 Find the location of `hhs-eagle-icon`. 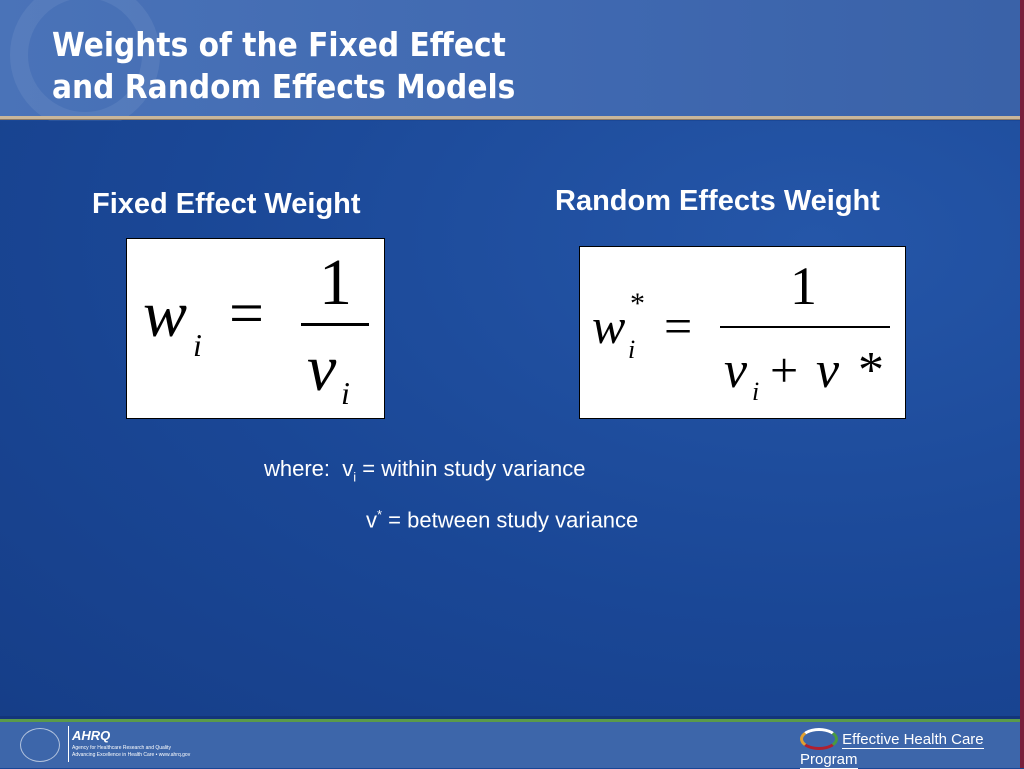

hhs-eagle-icon is located at coordinates (40, 745).